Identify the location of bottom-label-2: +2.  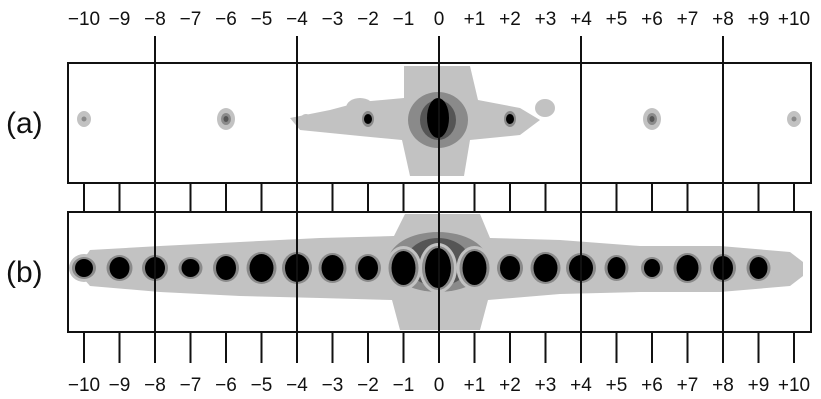
(510, 385).